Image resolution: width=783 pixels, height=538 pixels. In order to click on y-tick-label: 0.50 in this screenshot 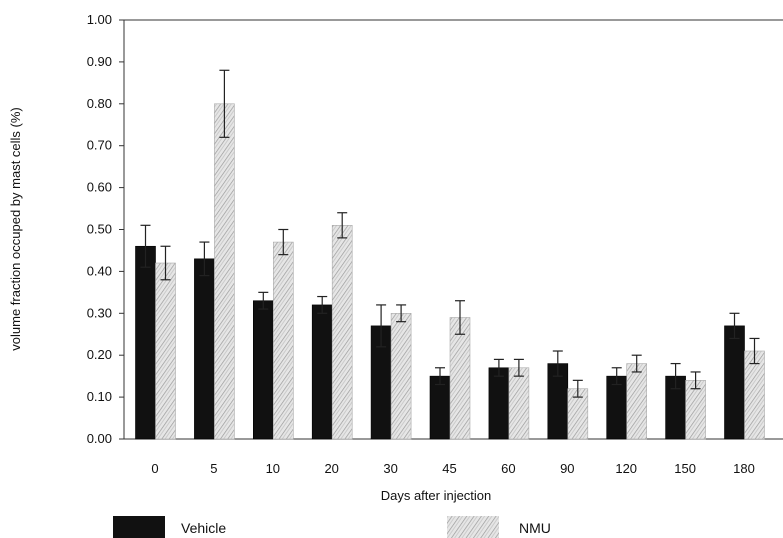, I will do `click(99, 229)`.